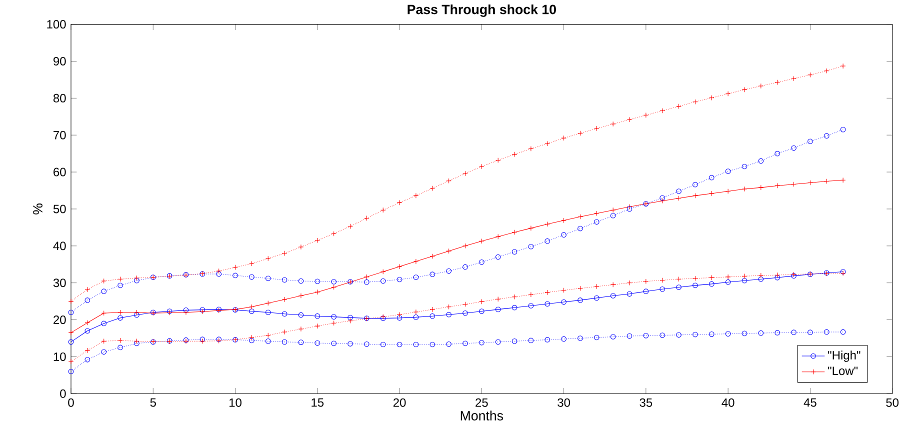  Describe the element at coordinates (482, 403) in the screenshot. I see `x-tick-label: 25` at that location.